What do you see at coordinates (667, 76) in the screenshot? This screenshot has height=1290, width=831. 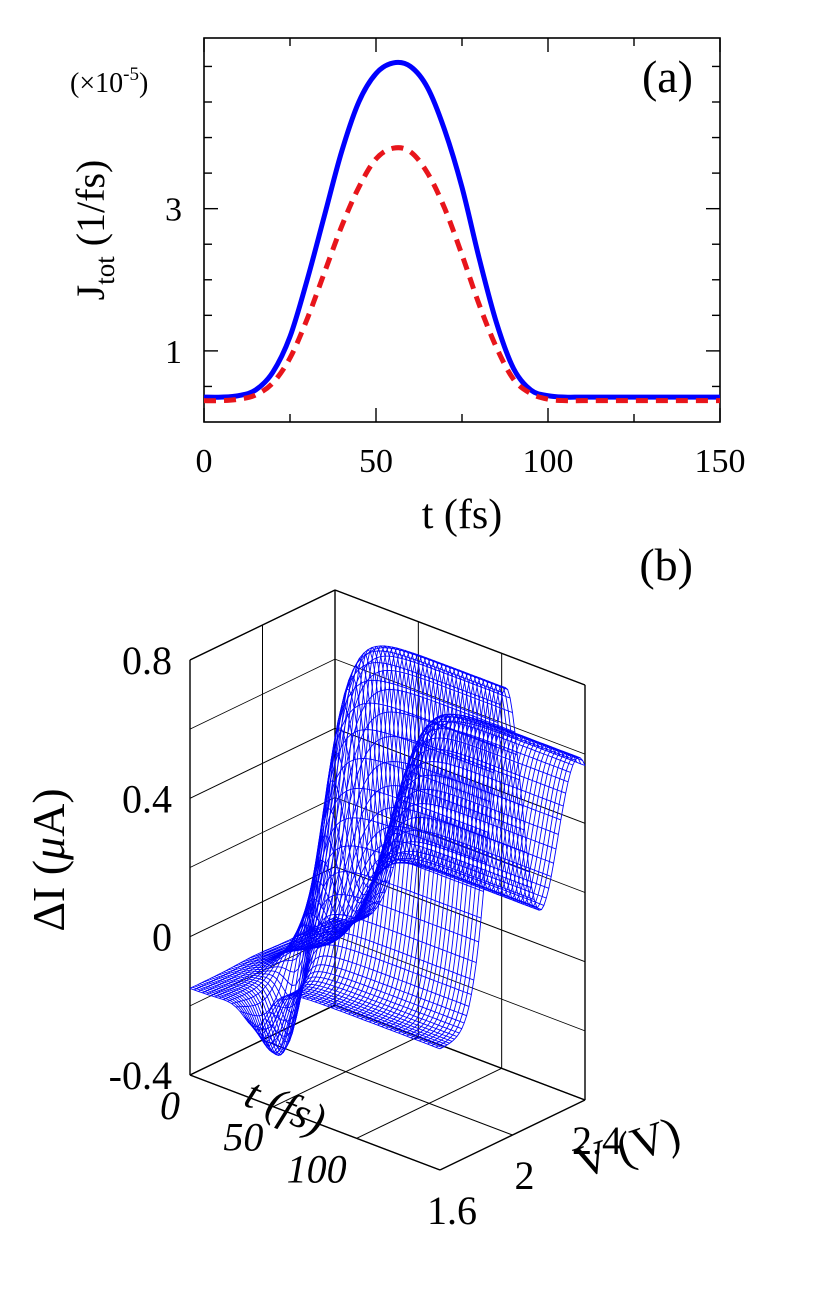 I see `panel-a-label: (a)` at bounding box center [667, 76].